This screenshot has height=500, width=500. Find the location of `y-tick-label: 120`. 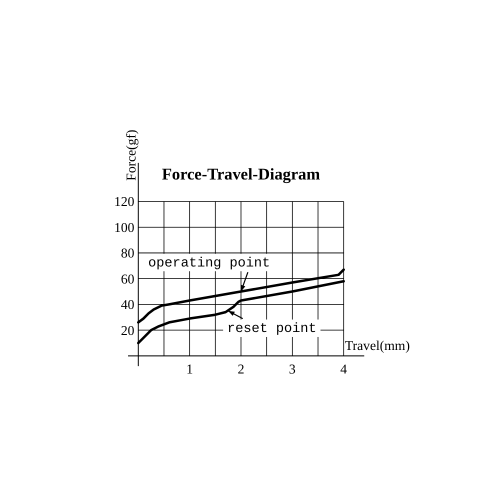

y-tick-label: 120 is located at coordinates (124, 202).